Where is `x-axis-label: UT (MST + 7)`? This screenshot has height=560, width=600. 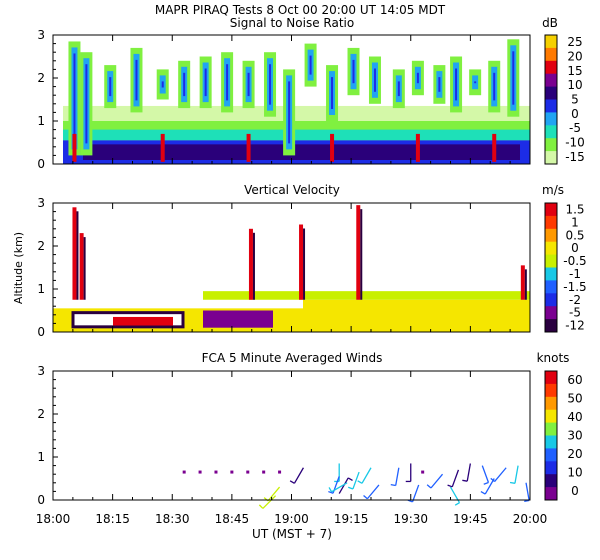 x-axis-label: UT (MST + 7) is located at coordinates (292, 534).